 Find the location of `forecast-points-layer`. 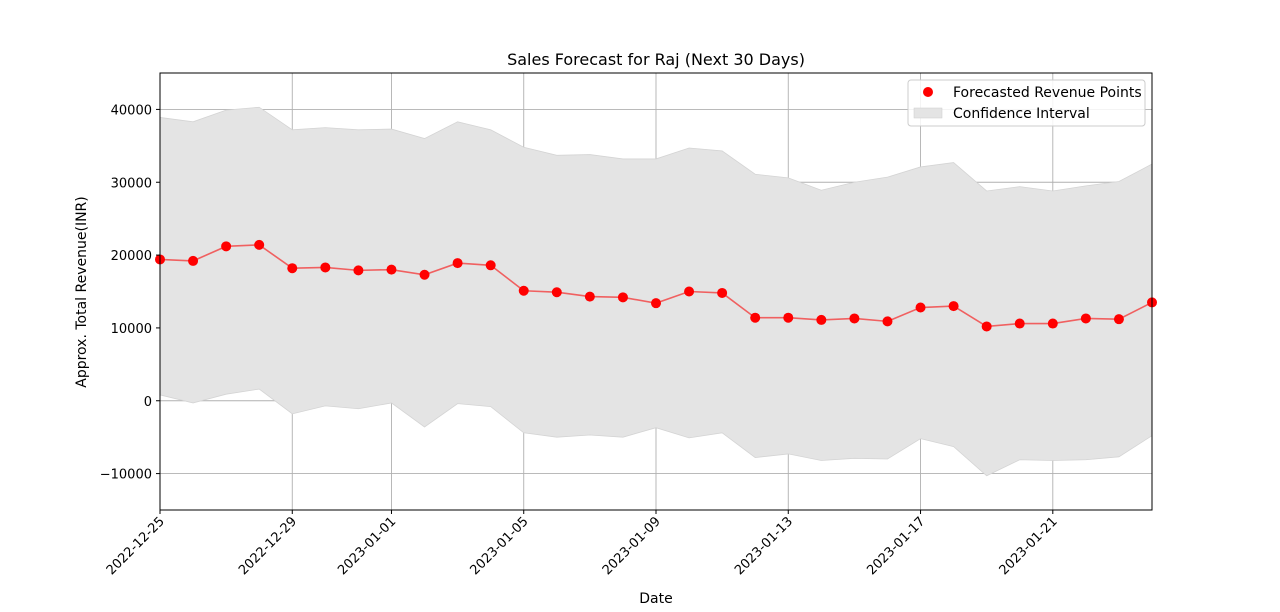

forecast-points-layer is located at coordinates (656, 285).